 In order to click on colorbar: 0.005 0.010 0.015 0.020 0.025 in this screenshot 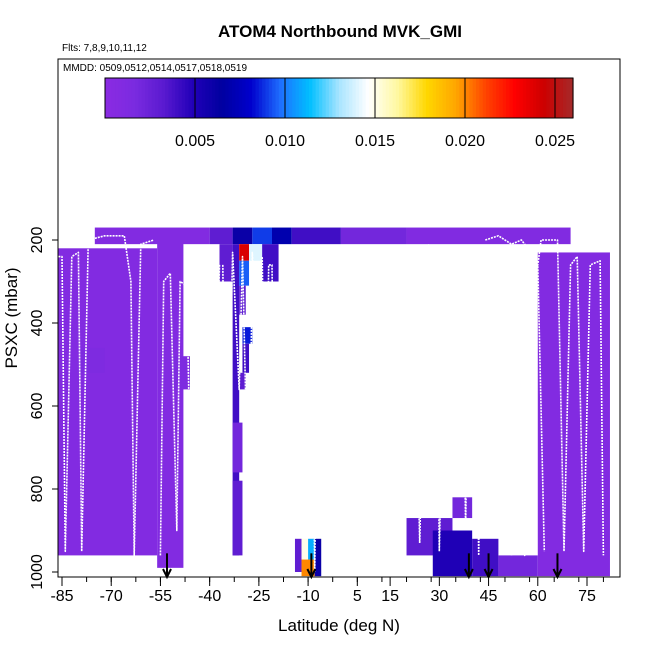, I will do `click(339, 113)`.